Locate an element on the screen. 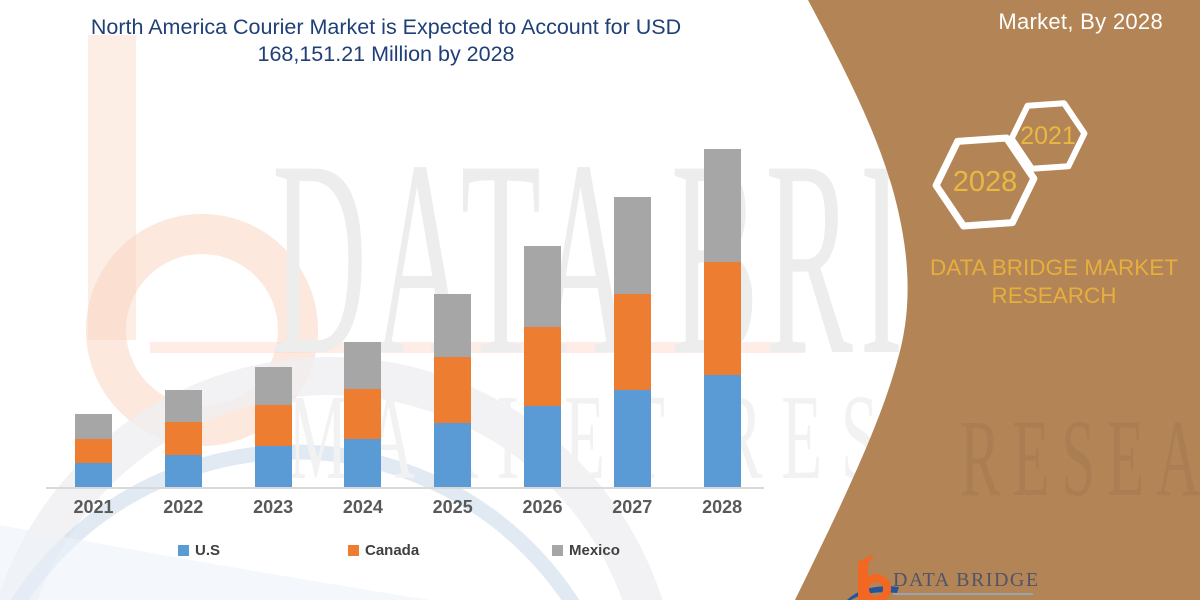 The width and height of the screenshot is (1200, 600). bar-segment-mexico-2021 is located at coordinates (93, 426).